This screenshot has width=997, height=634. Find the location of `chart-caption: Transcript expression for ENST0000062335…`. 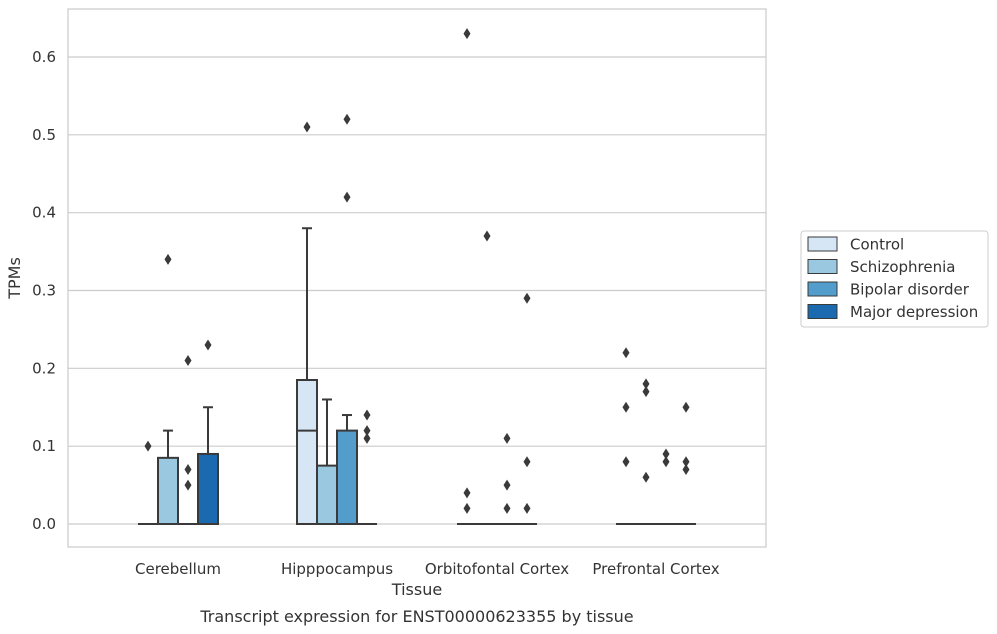

chart-caption: Transcript expression for ENST0000062335… is located at coordinates (416, 616).